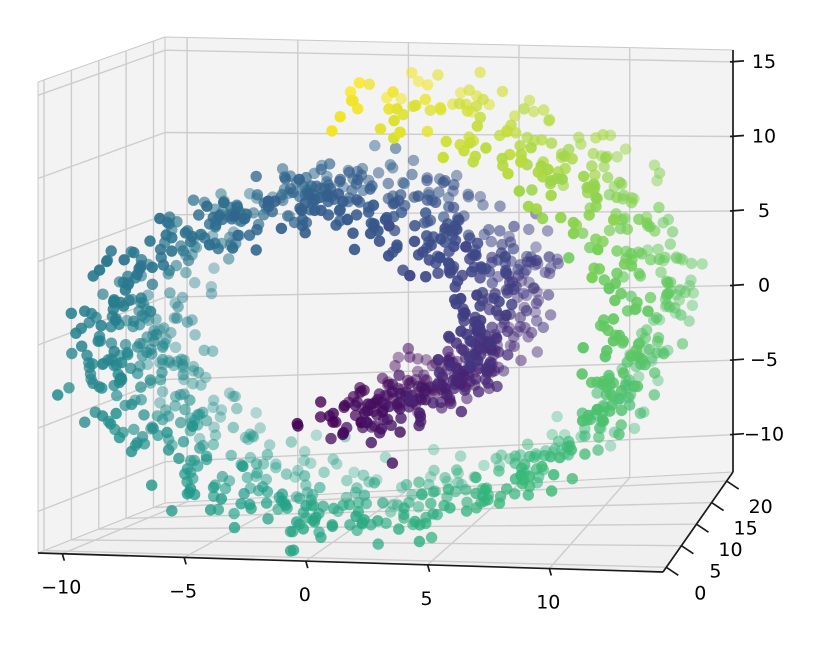  Describe the element at coordinates (305, 595) in the screenshot. I see `x-tick-label-2: 0` at that location.